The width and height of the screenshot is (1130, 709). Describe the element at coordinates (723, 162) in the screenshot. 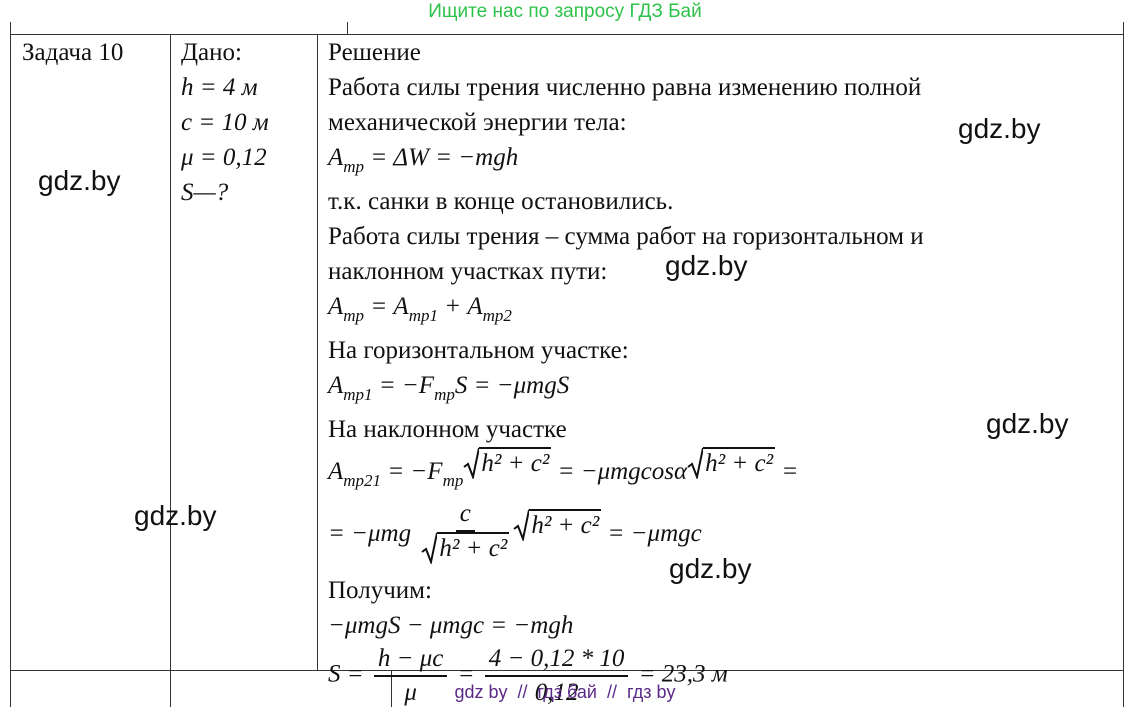

I see `formula: Aтр = ΔW = −mgh` at that location.